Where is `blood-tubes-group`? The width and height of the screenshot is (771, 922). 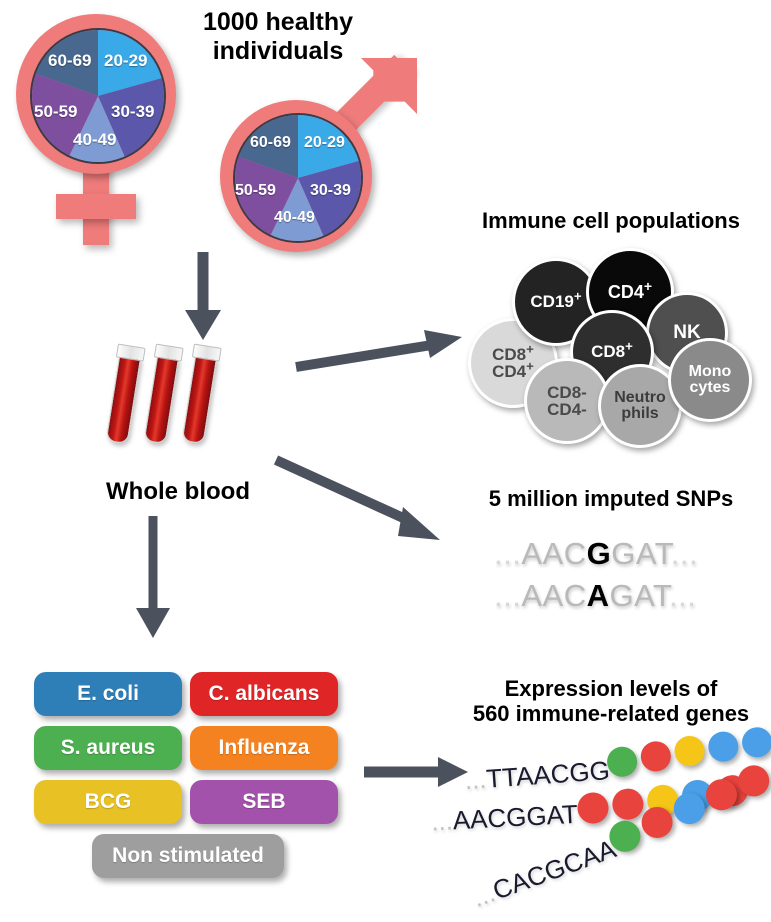
blood-tubes-group is located at coordinates (175, 395).